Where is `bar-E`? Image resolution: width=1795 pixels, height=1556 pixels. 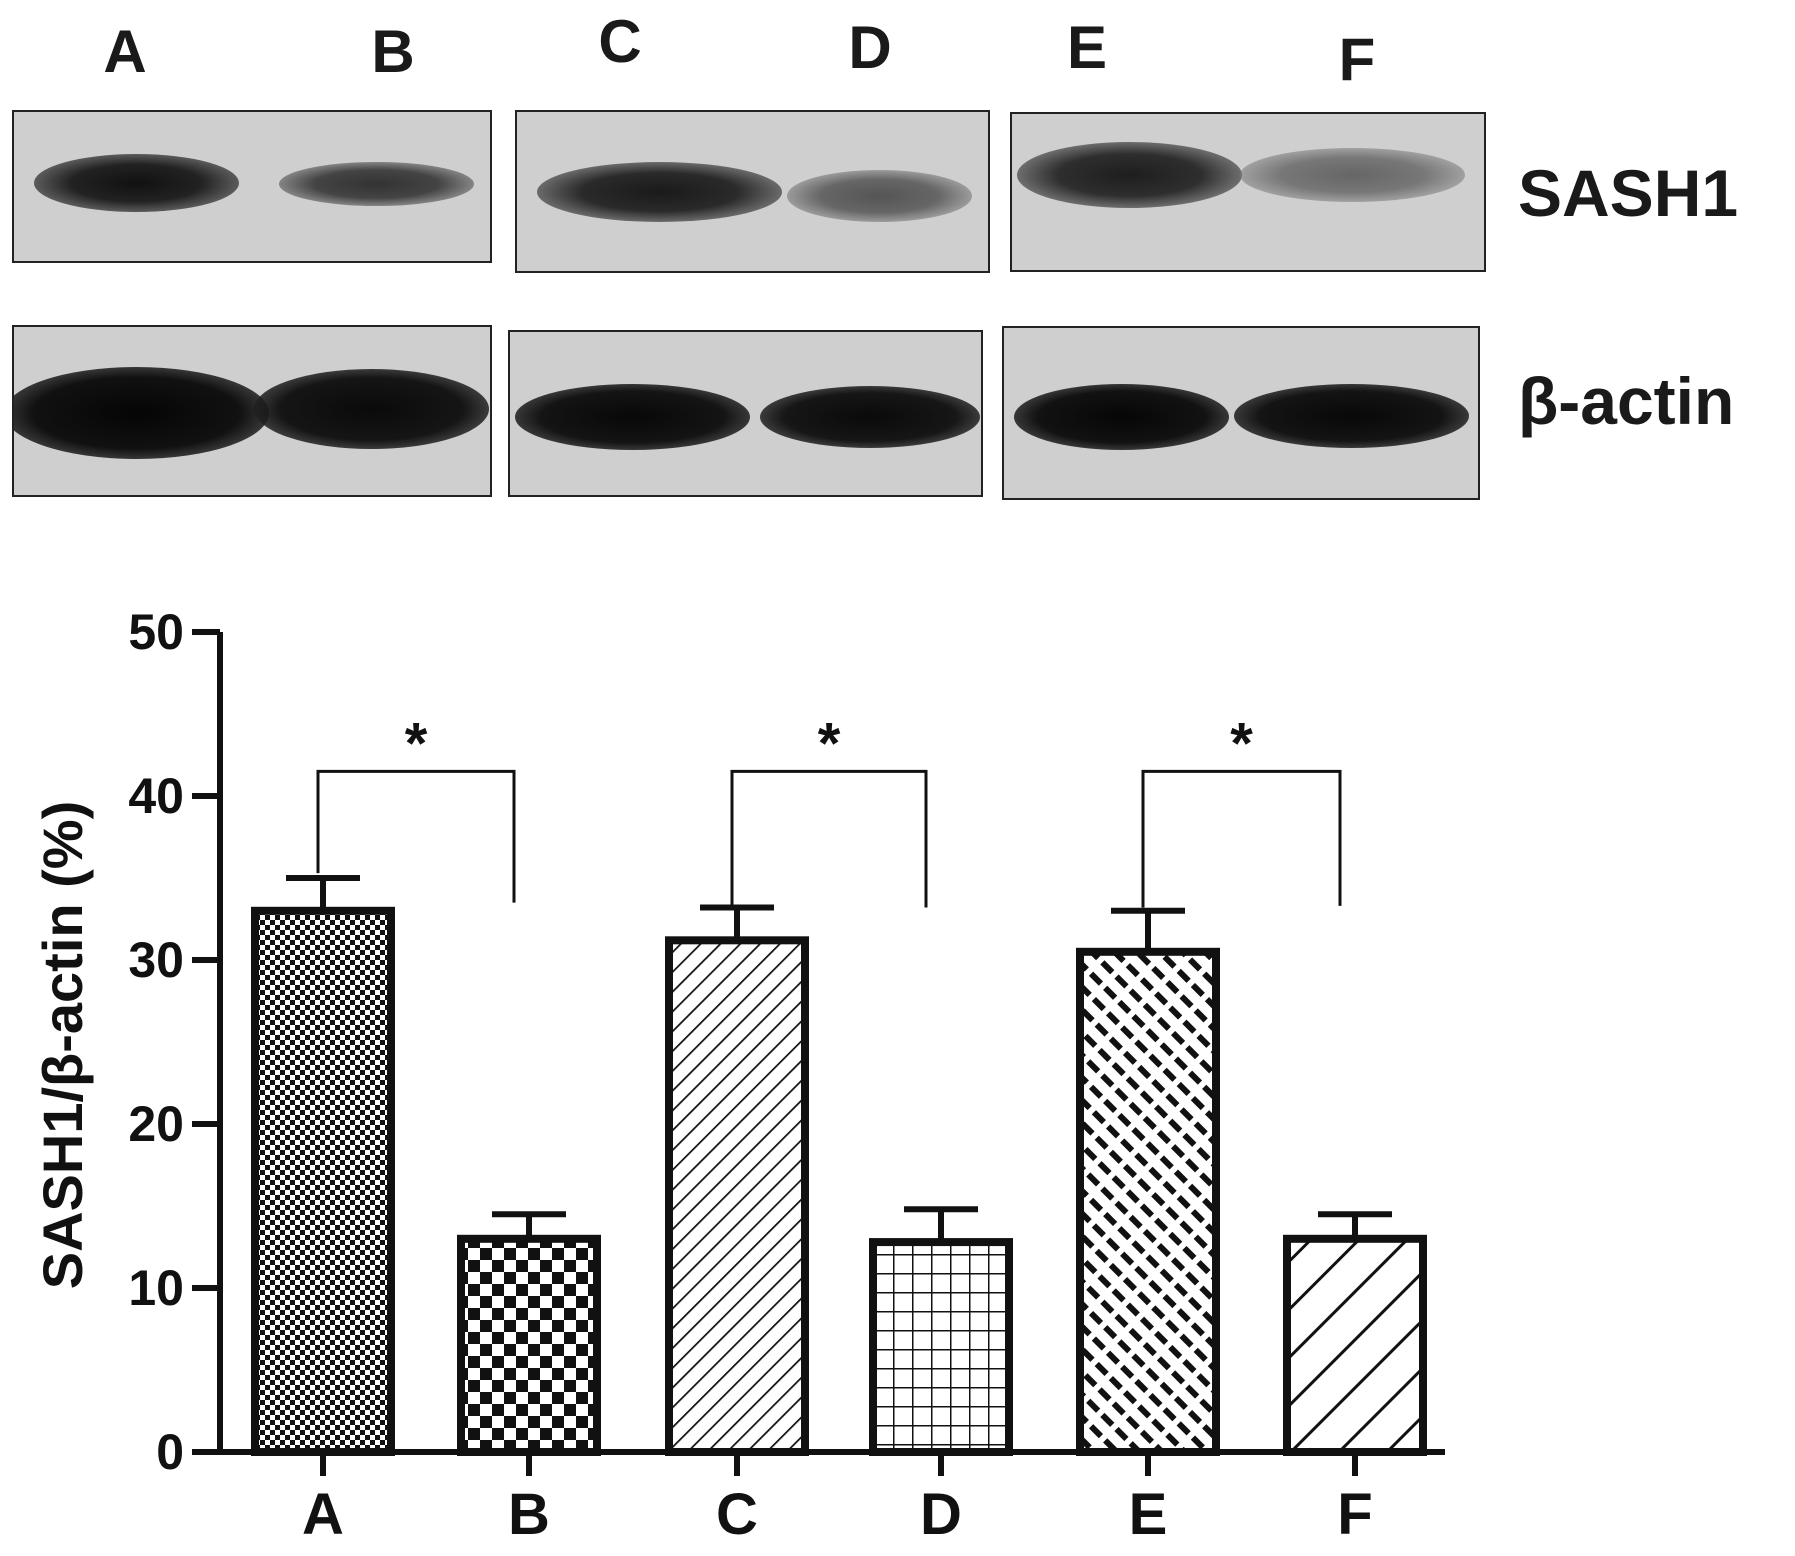
bar-E is located at coordinates (1148, 1201).